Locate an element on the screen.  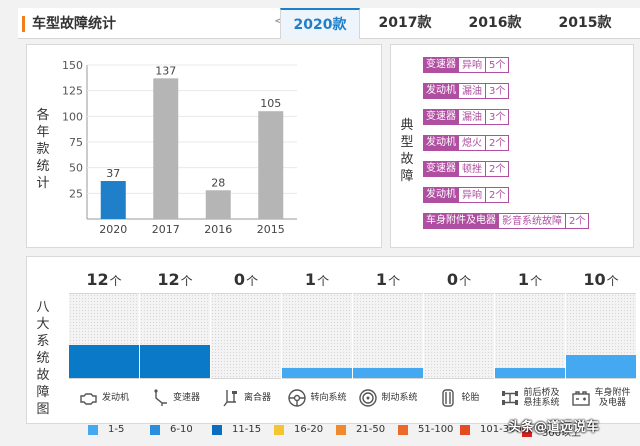
fault-type-tag: 漏油 is located at coordinates (472, 117).